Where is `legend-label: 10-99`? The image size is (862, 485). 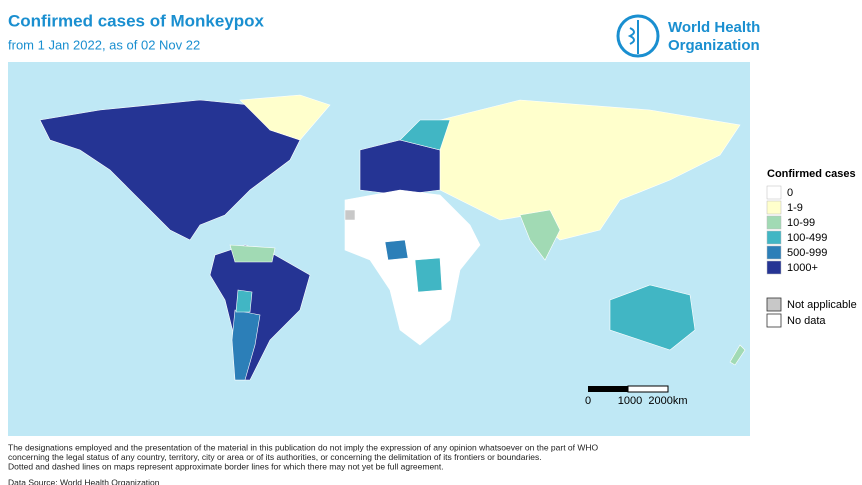 legend-label: 10-99 is located at coordinates (801, 223).